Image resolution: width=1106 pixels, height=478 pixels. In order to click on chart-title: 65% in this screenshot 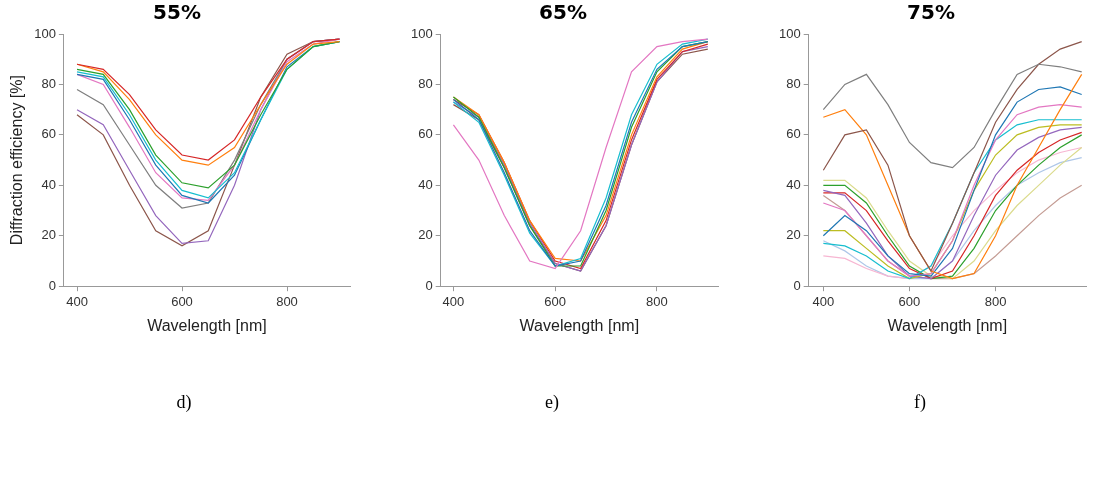, I will do `click(563, 12)`.